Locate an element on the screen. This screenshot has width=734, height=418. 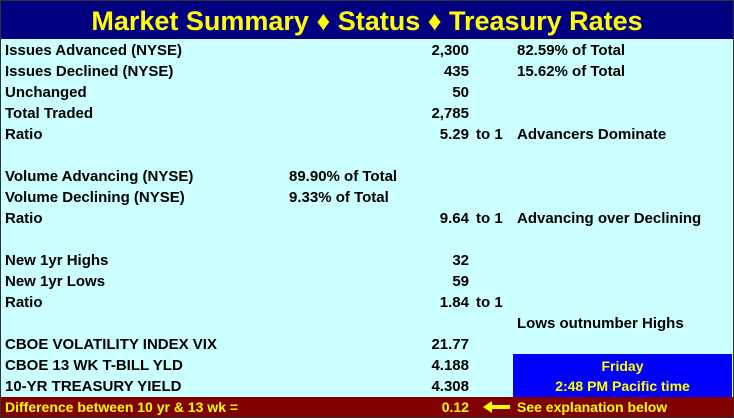
row-value: 5.29 is located at coordinates (454, 134).